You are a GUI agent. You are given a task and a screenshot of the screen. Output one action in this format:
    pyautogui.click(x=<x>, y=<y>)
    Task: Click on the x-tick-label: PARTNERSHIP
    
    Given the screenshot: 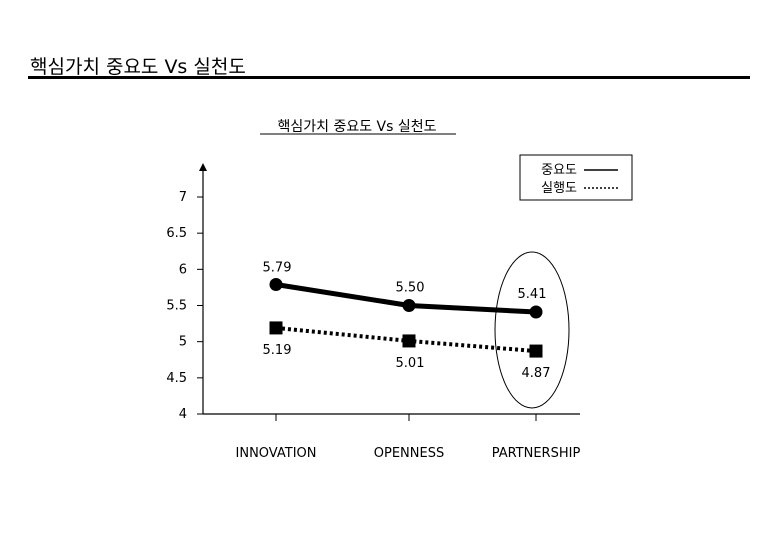 What is the action you would take?
    pyautogui.click(x=536, y=453)
    